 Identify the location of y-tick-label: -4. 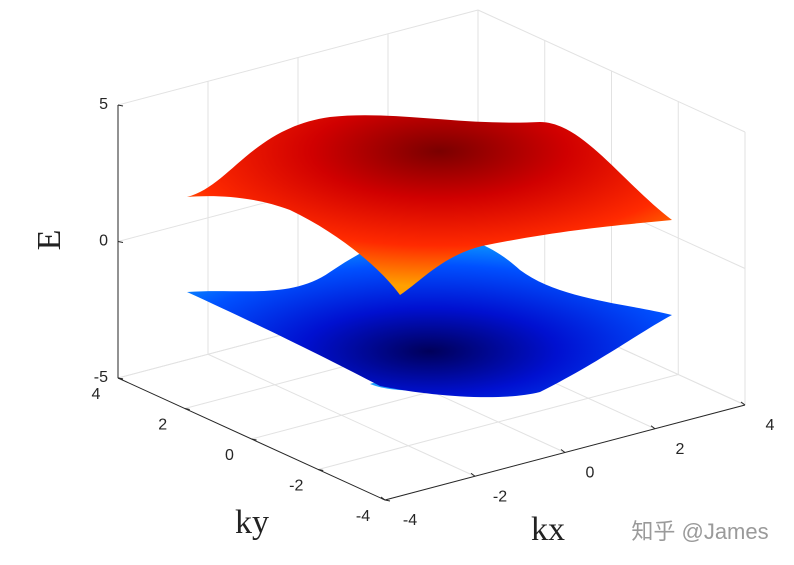
(363, 516).